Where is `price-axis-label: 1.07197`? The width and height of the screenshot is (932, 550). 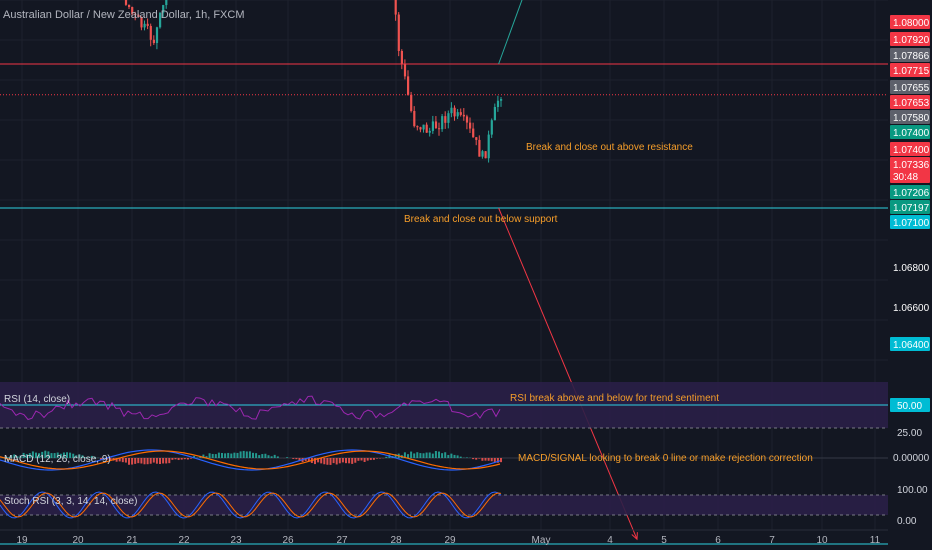
price-axis-label: 1.07197 is located at coordinates (911, 208).